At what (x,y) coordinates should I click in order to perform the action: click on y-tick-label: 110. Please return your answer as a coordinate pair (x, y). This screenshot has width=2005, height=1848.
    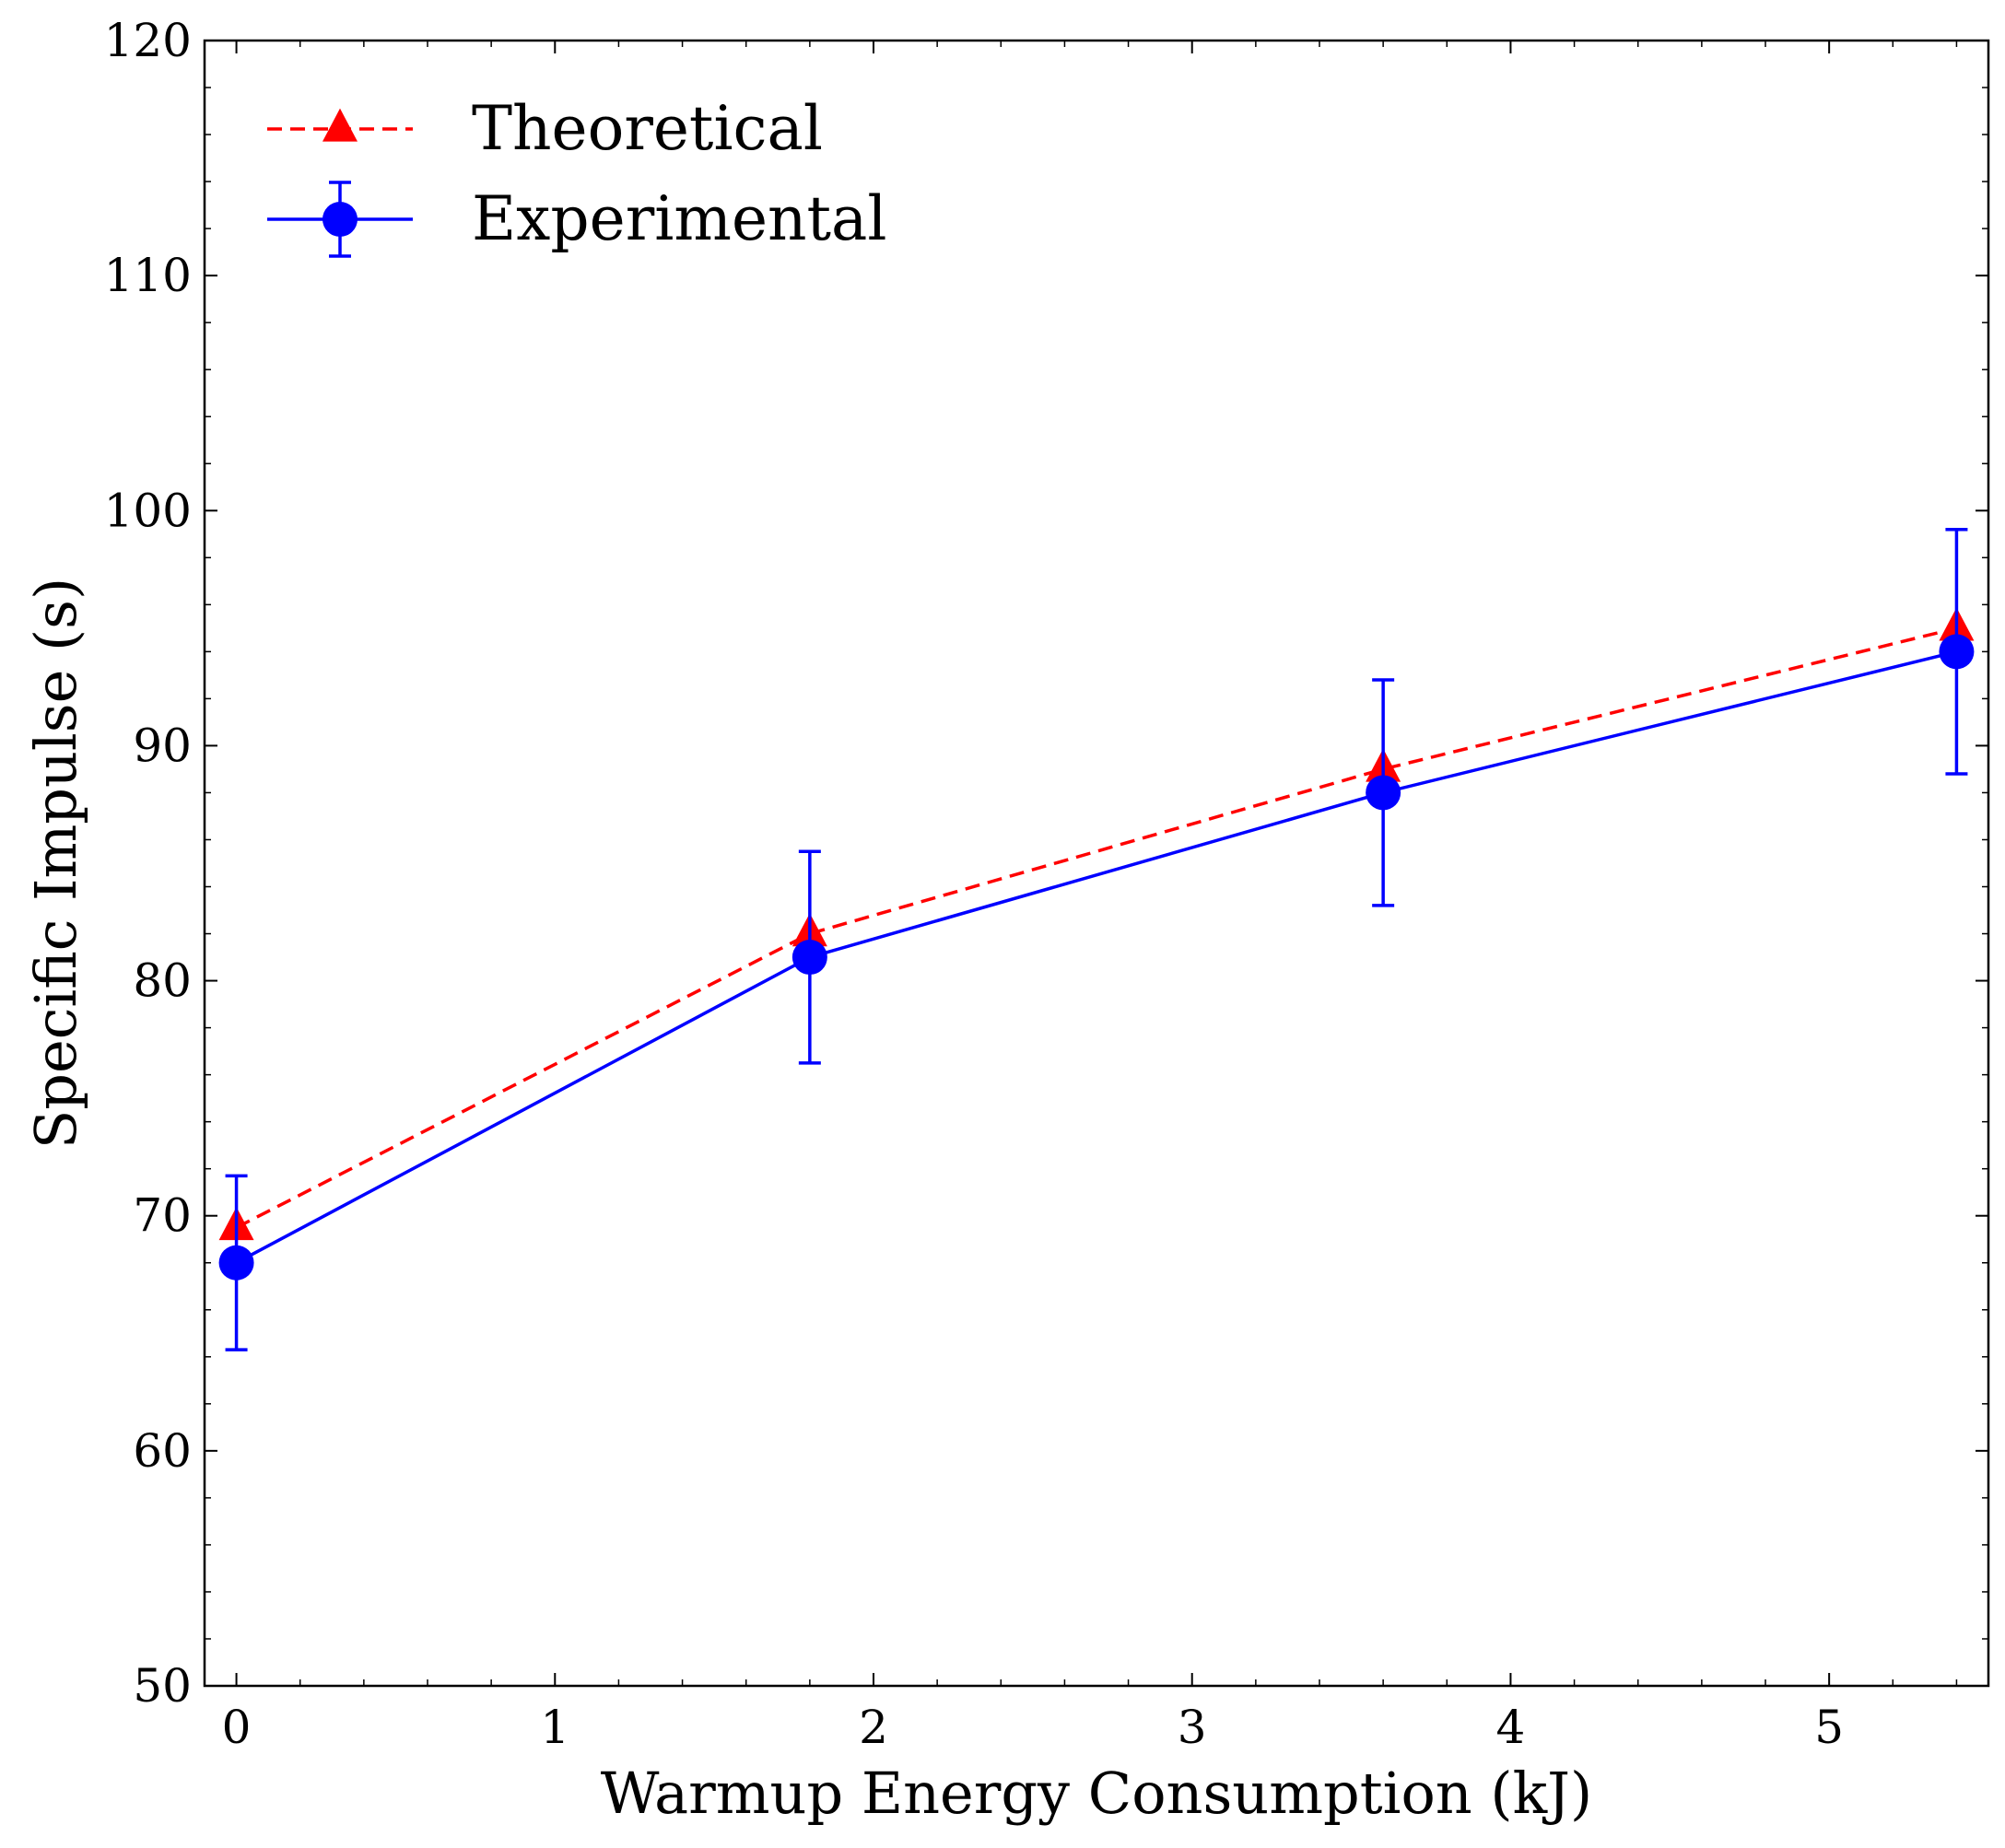
    Looking at the image, I should click on (148, 275).